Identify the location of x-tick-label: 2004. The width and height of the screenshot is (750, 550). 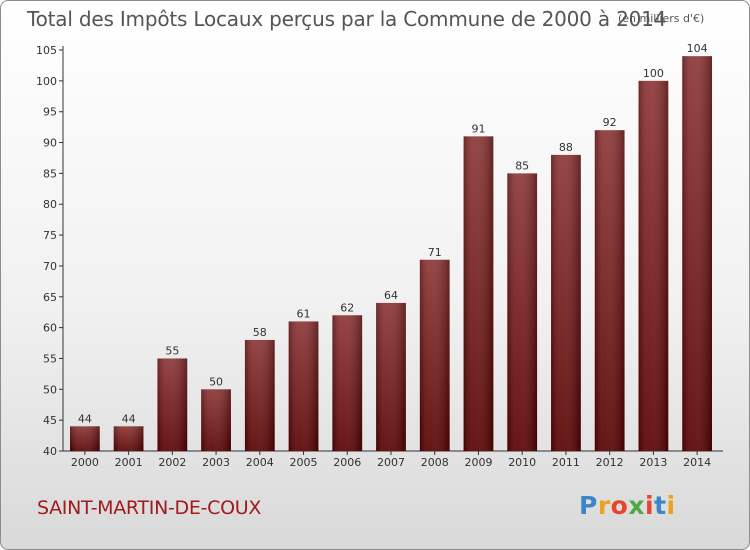
(260, 462).